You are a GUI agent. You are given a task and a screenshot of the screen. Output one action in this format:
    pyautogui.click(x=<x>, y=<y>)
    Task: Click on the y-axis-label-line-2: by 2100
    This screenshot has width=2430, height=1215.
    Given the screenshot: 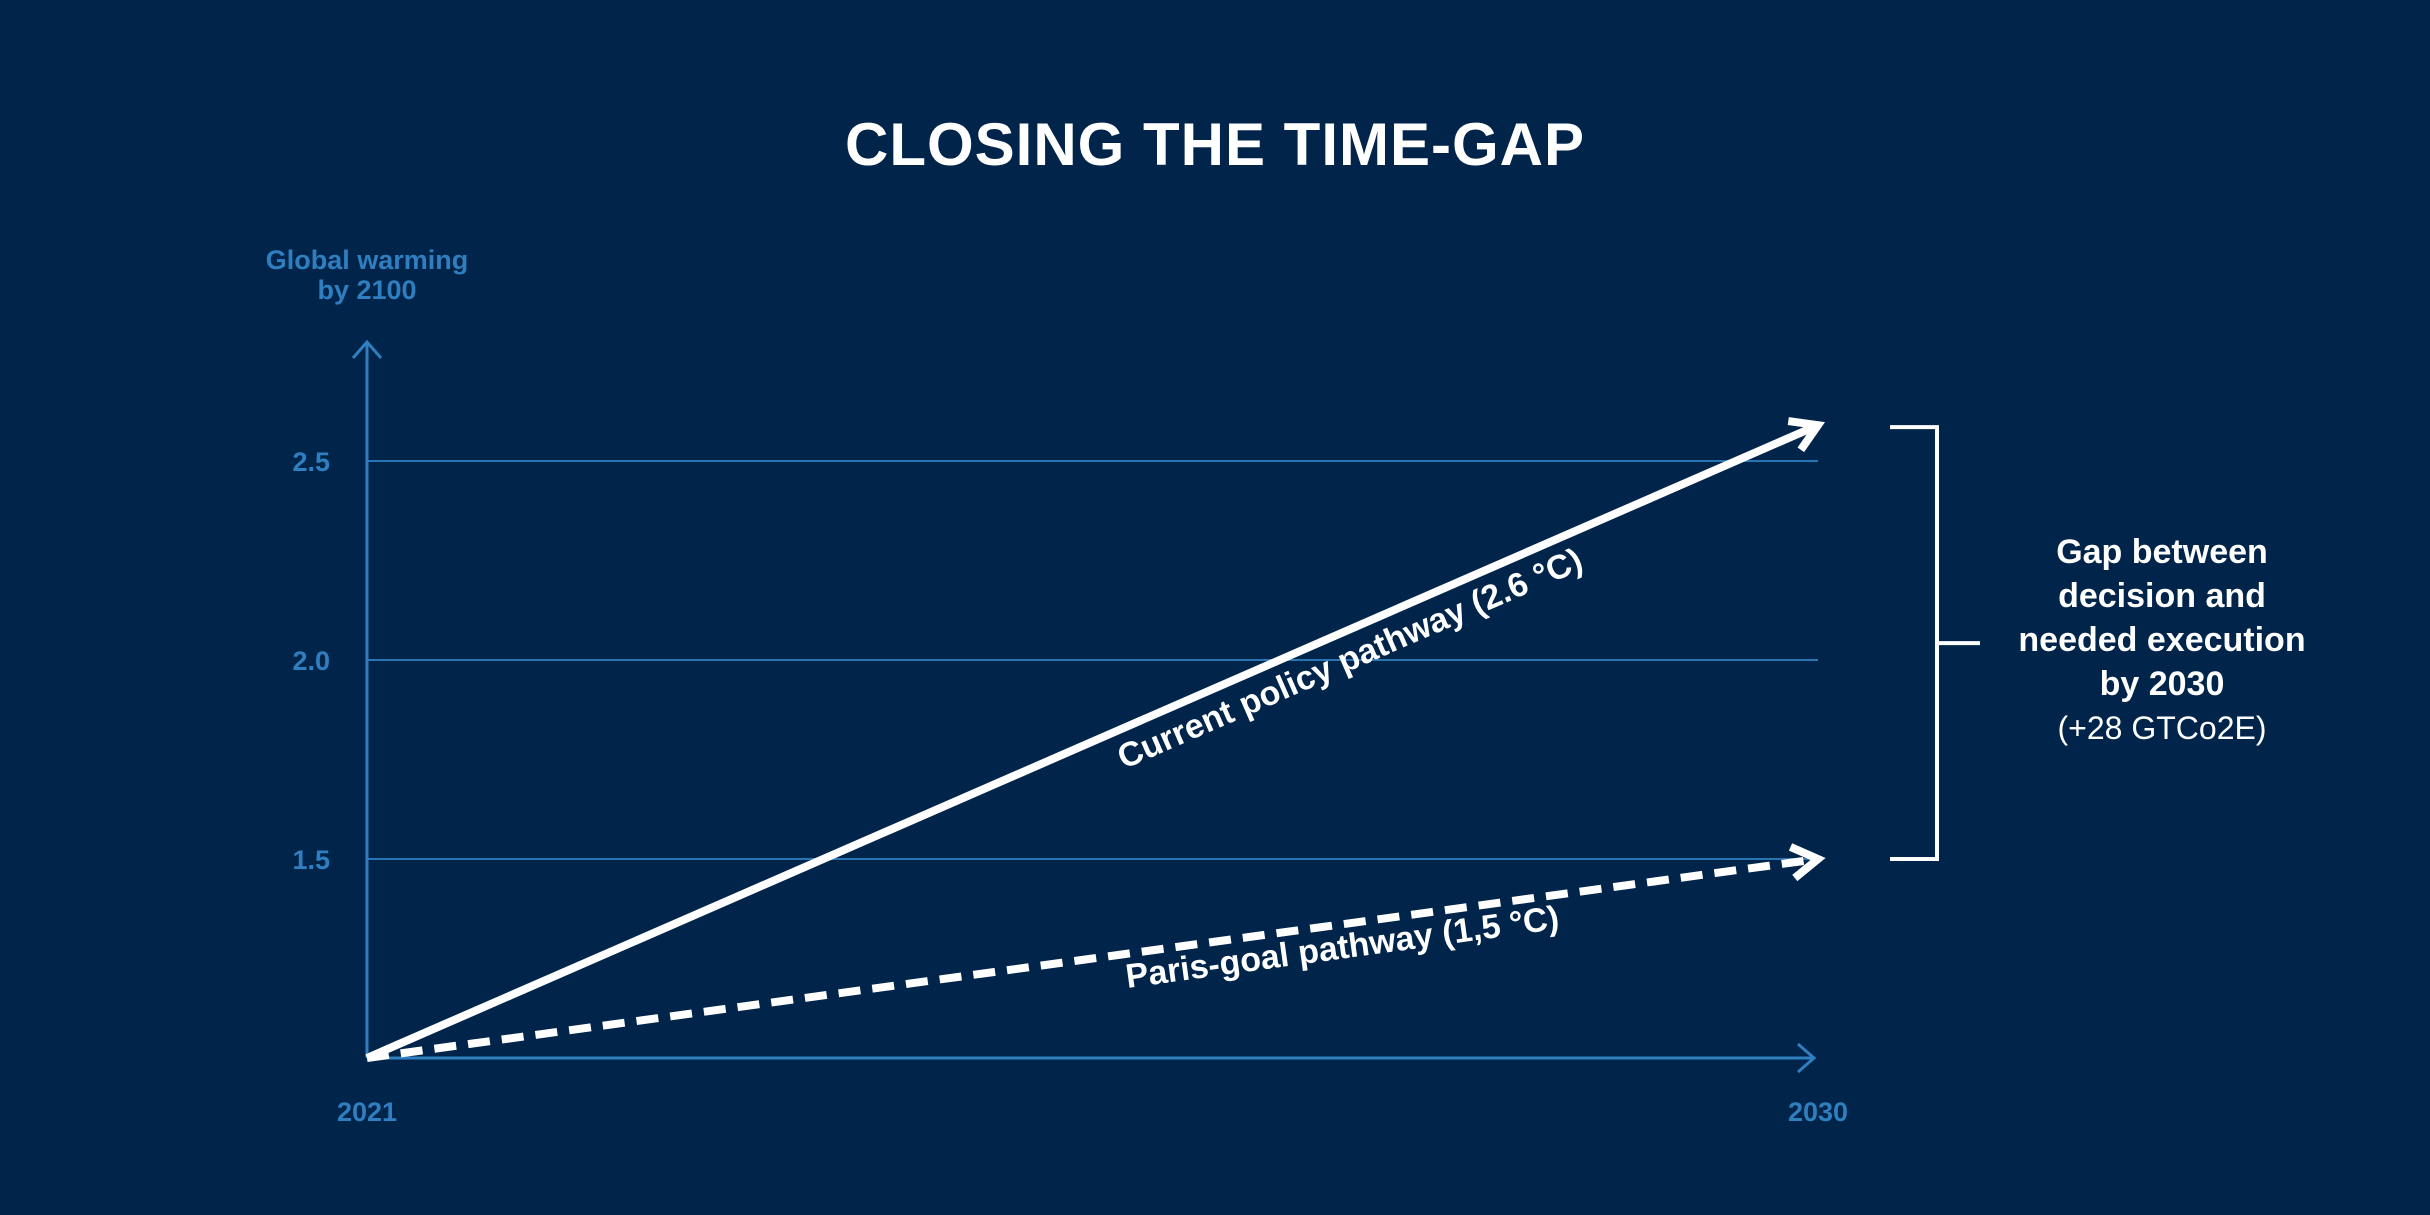 What is the action you would take?
    pyautogui.click(x=366, y=290)
    